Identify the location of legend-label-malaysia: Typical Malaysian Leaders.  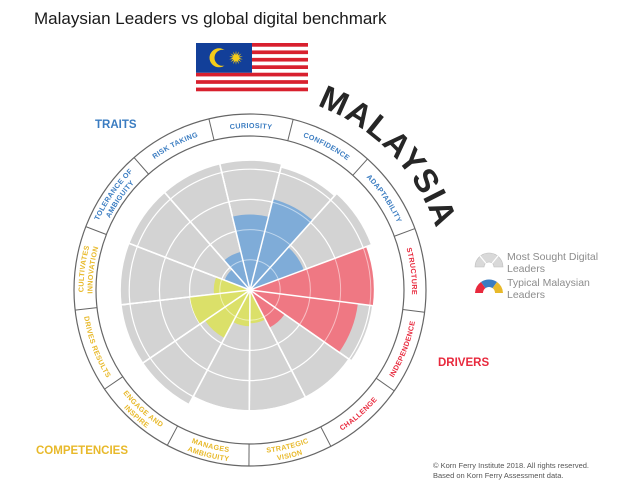
(548, 289).